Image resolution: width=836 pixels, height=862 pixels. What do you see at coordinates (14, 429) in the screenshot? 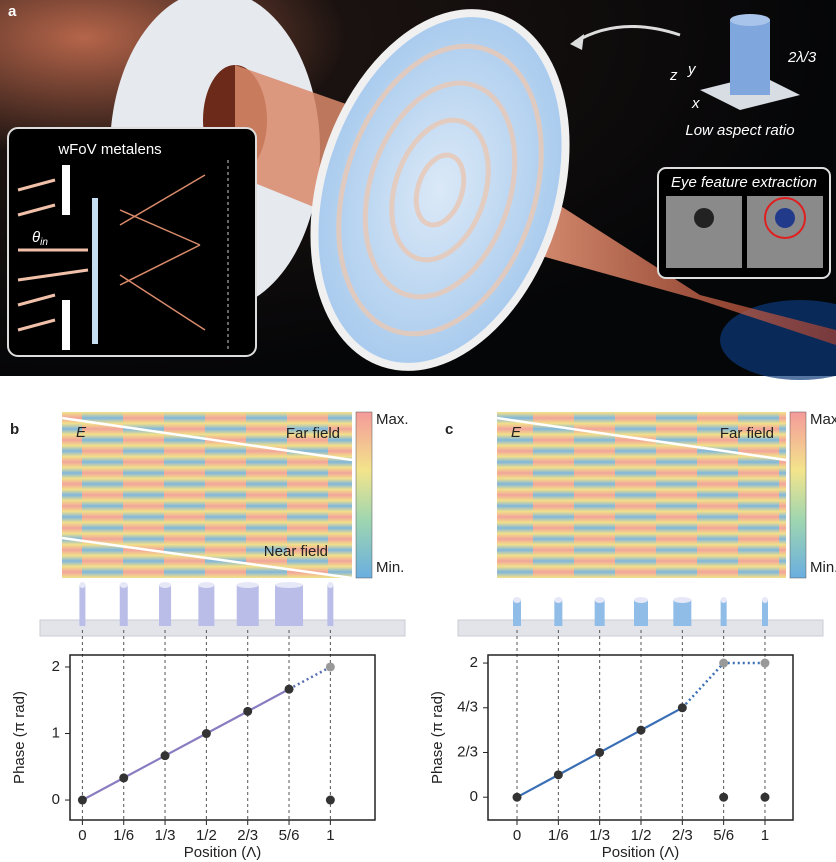
I see `panel-label: b` at bounding box center [14, 429].